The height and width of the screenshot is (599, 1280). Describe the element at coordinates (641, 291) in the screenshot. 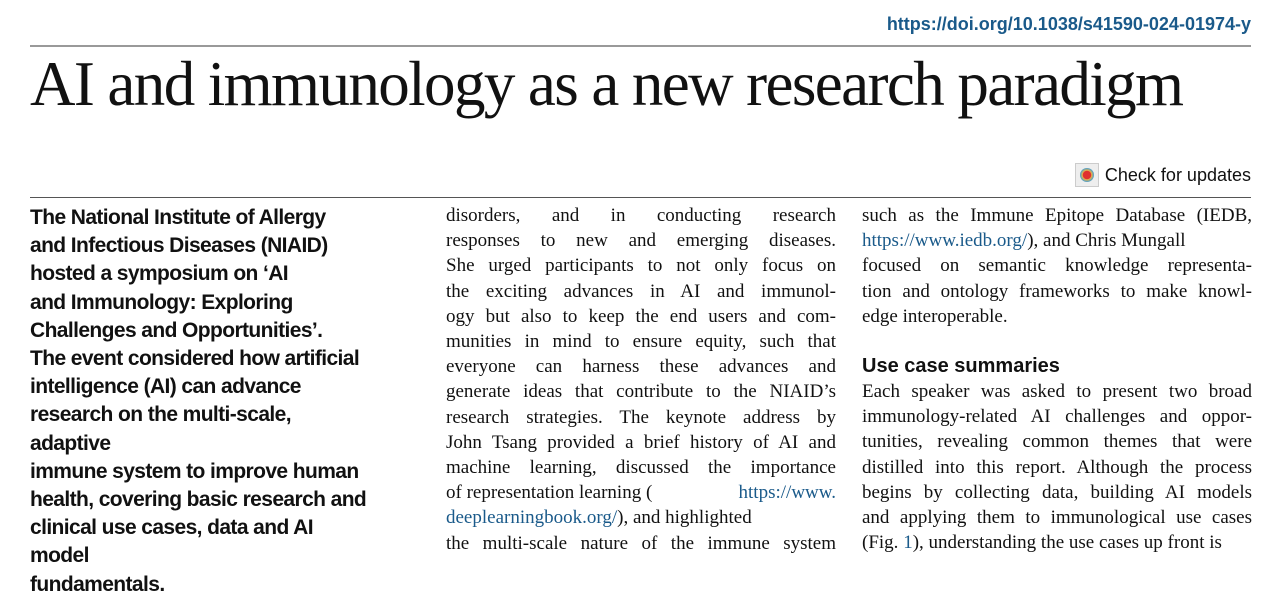

I see `text-line: the exciting advances in AI and immunol-` at that location.